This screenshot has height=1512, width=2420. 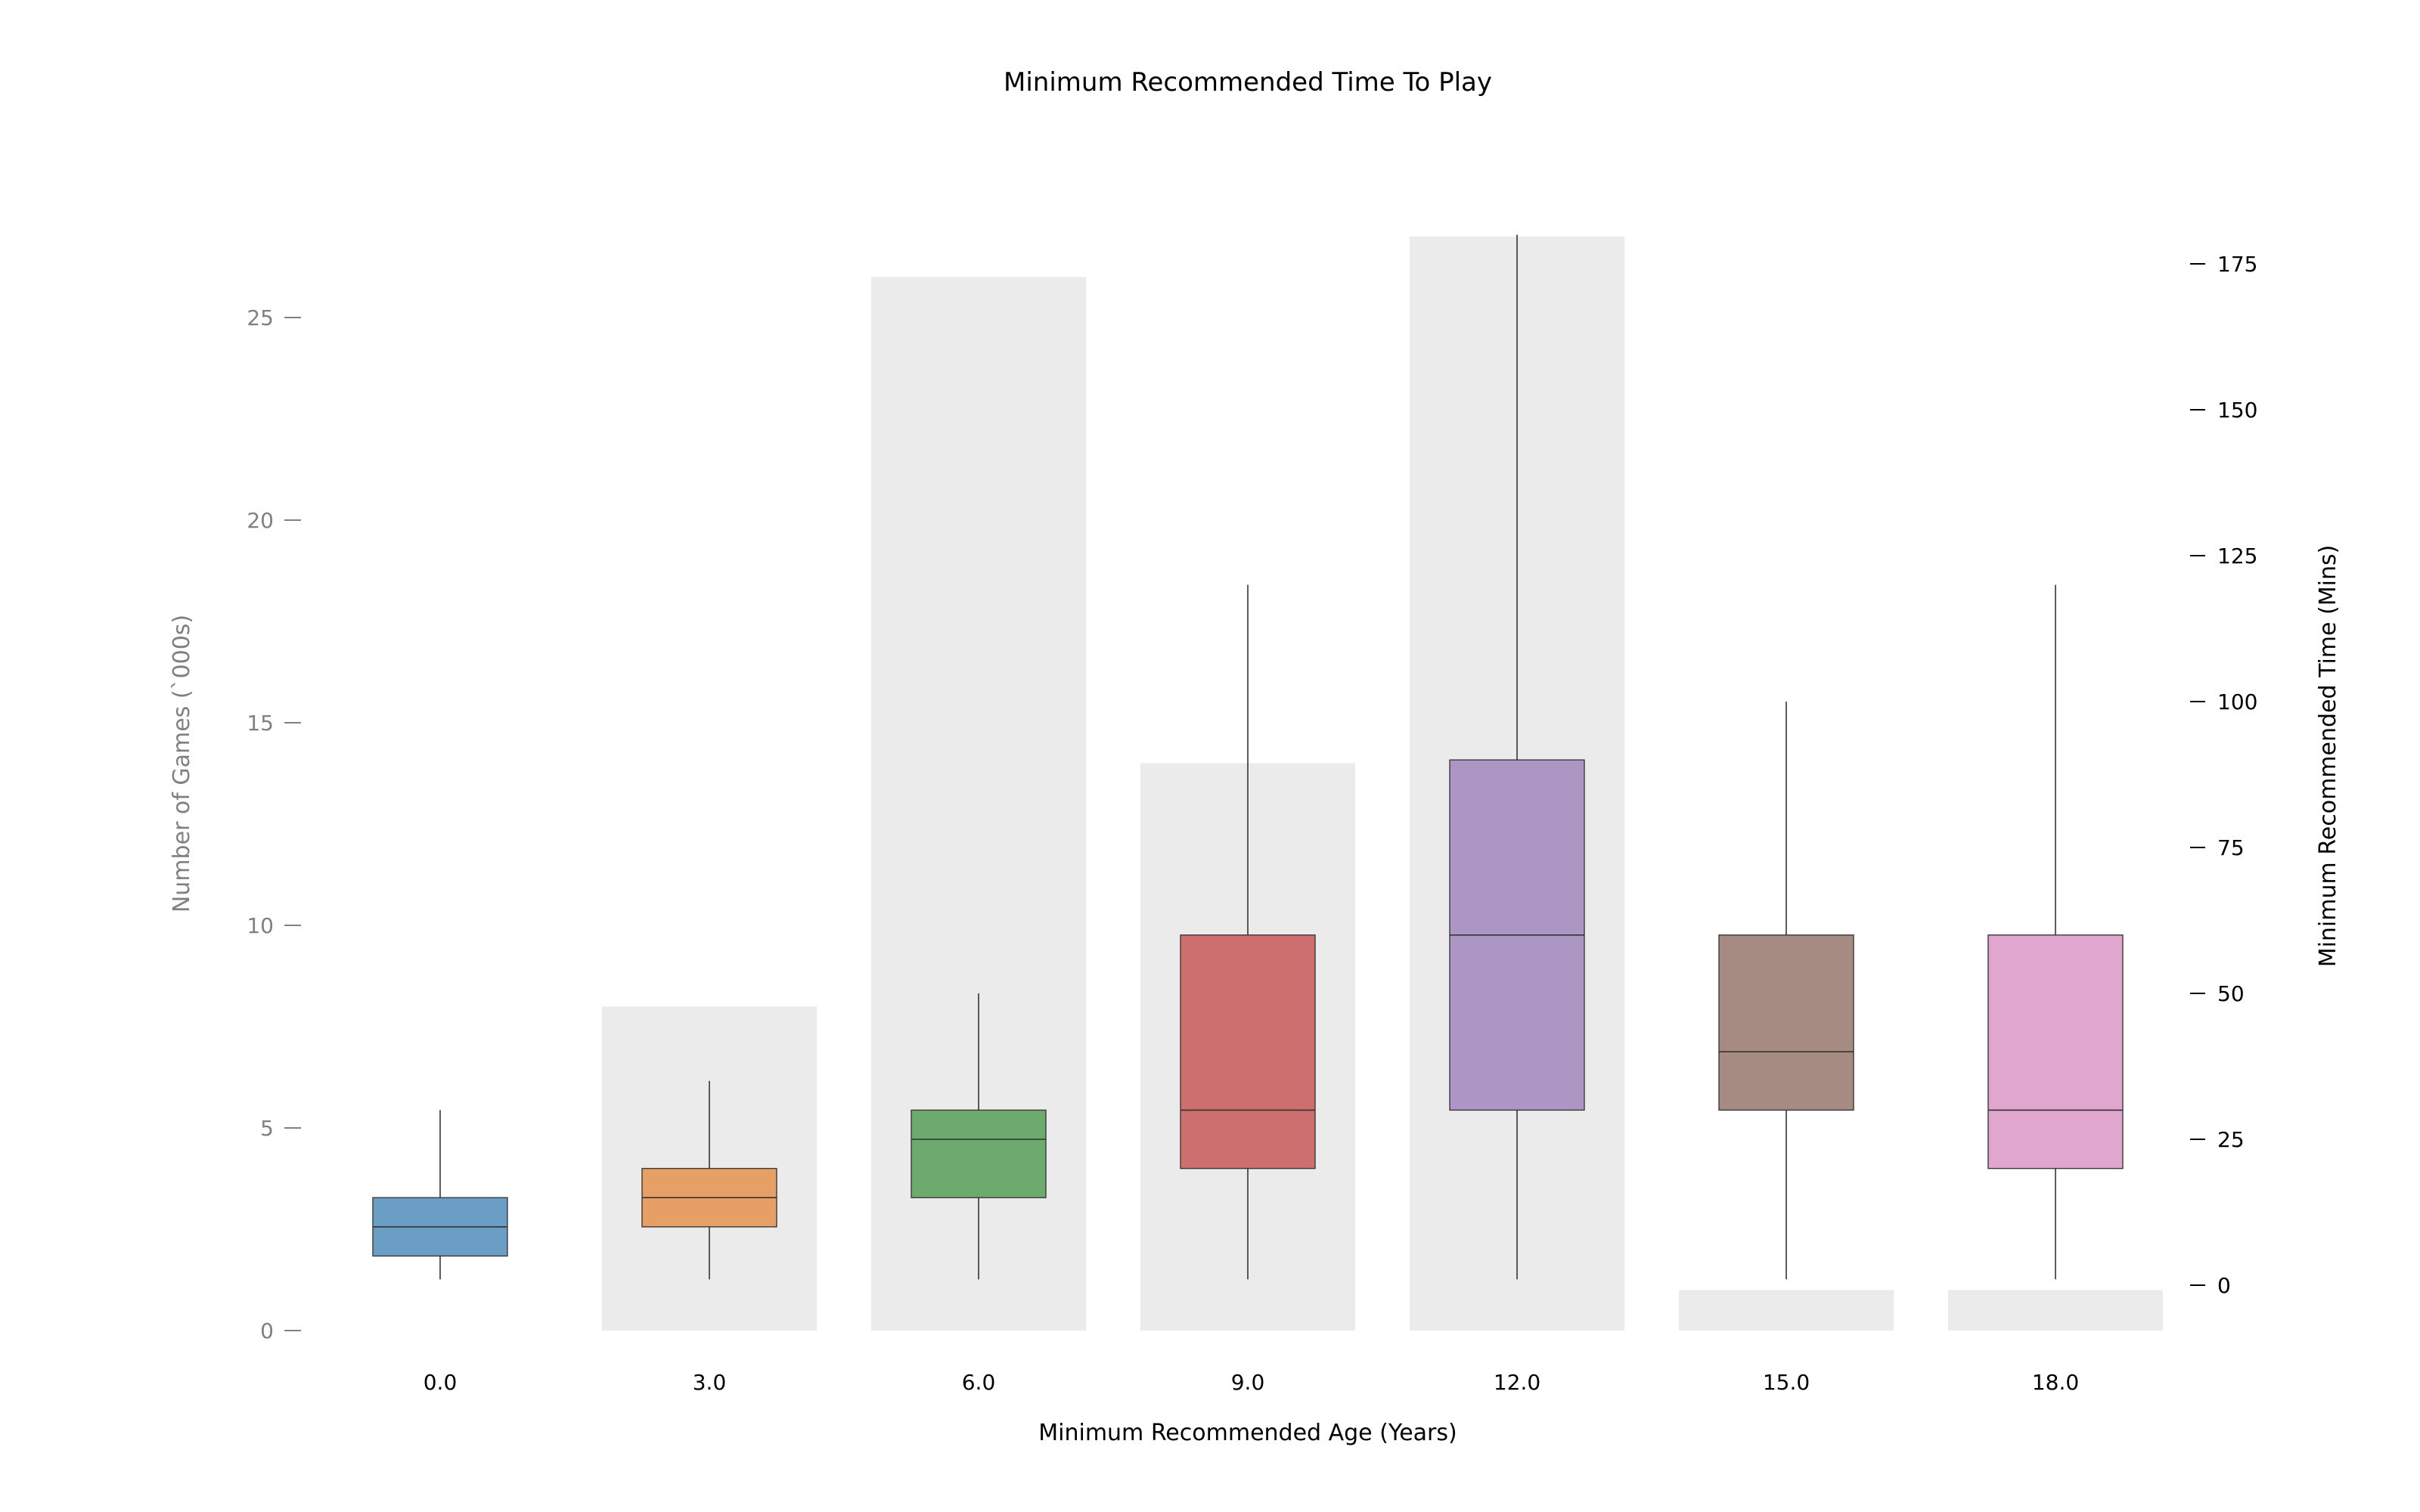 What do you see at coordinates (1517, 1382) in the screenshot?
I see `x-tick-label-12-0: 12.0` at bounding box center [1517, 1382].